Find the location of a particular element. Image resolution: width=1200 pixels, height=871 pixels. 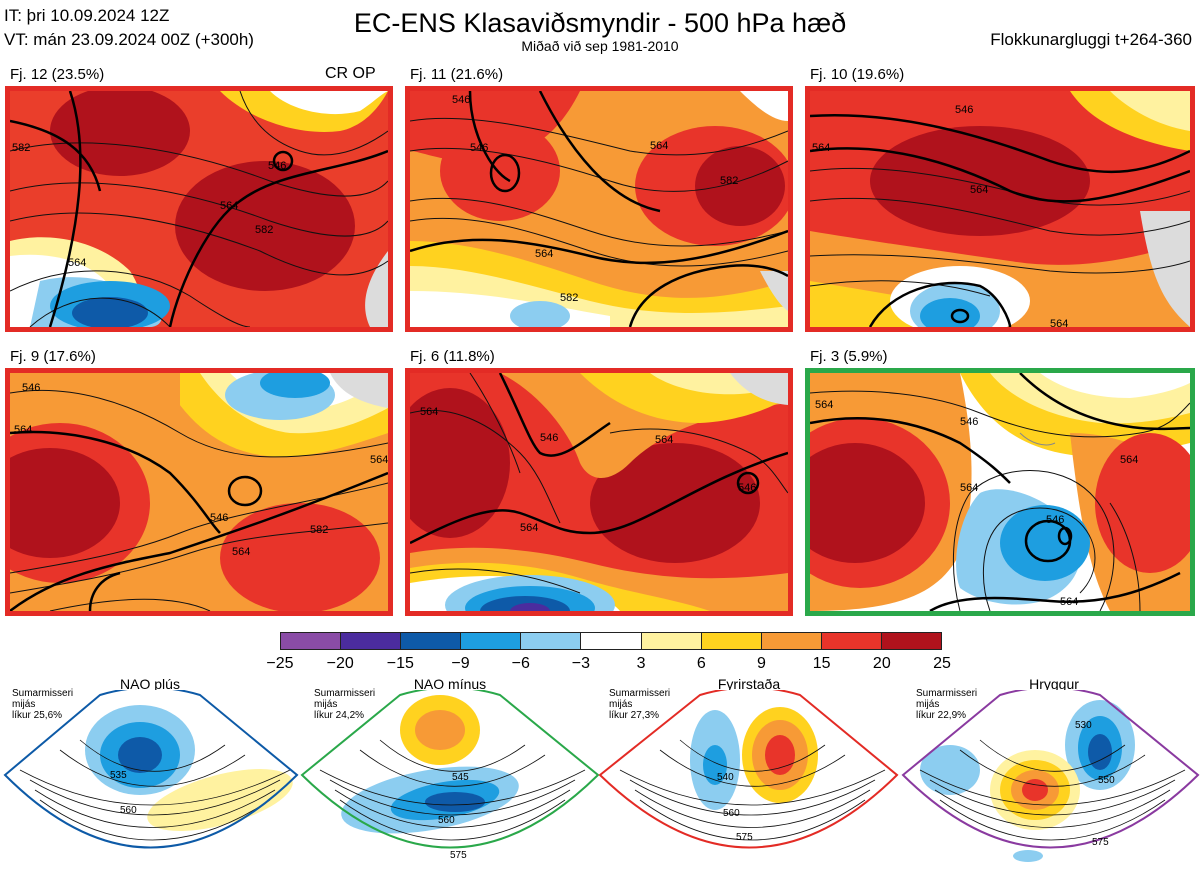

regime-info-1: mijás líkur 25,6% is located at coordinates (37, 710).